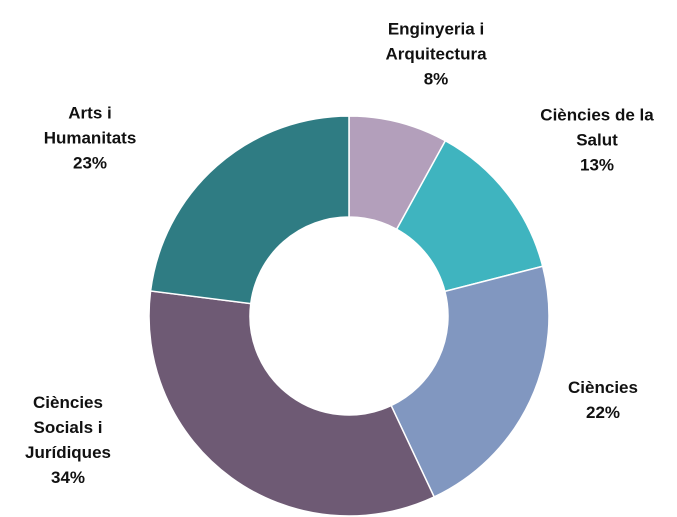 This screenshot has width=677, height=517. I want to click on data-label: Arts i Humanitats 23%, so click(90, 138).